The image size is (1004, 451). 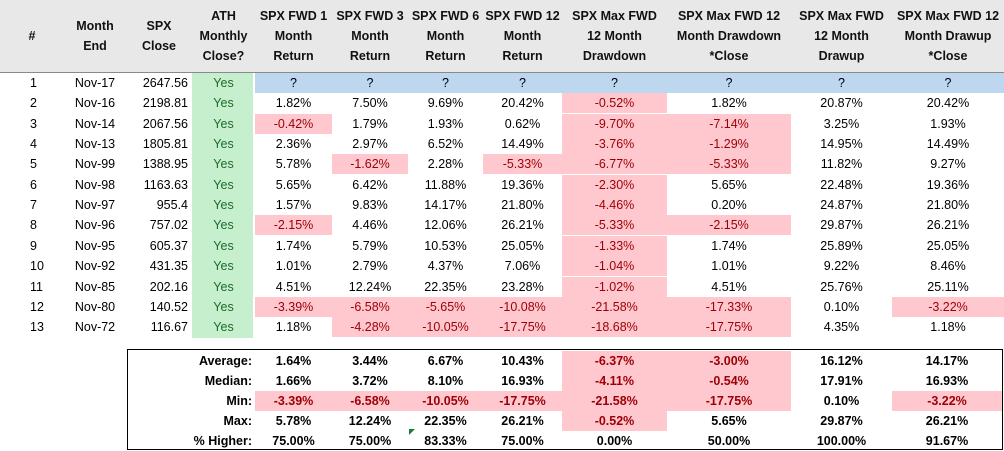 What do you see at coordinates (729, 123) in the screenshot?
I see `value-cell: -7.14%` at bounding box center [729, 123].